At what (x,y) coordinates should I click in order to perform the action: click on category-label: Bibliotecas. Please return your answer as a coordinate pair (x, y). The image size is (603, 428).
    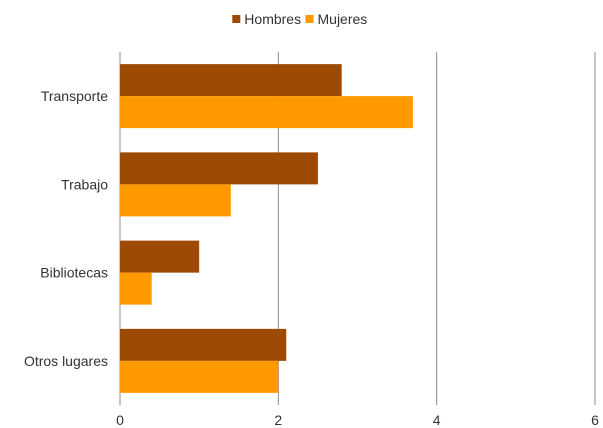
    Looking at the image, I should click on (74, 273).